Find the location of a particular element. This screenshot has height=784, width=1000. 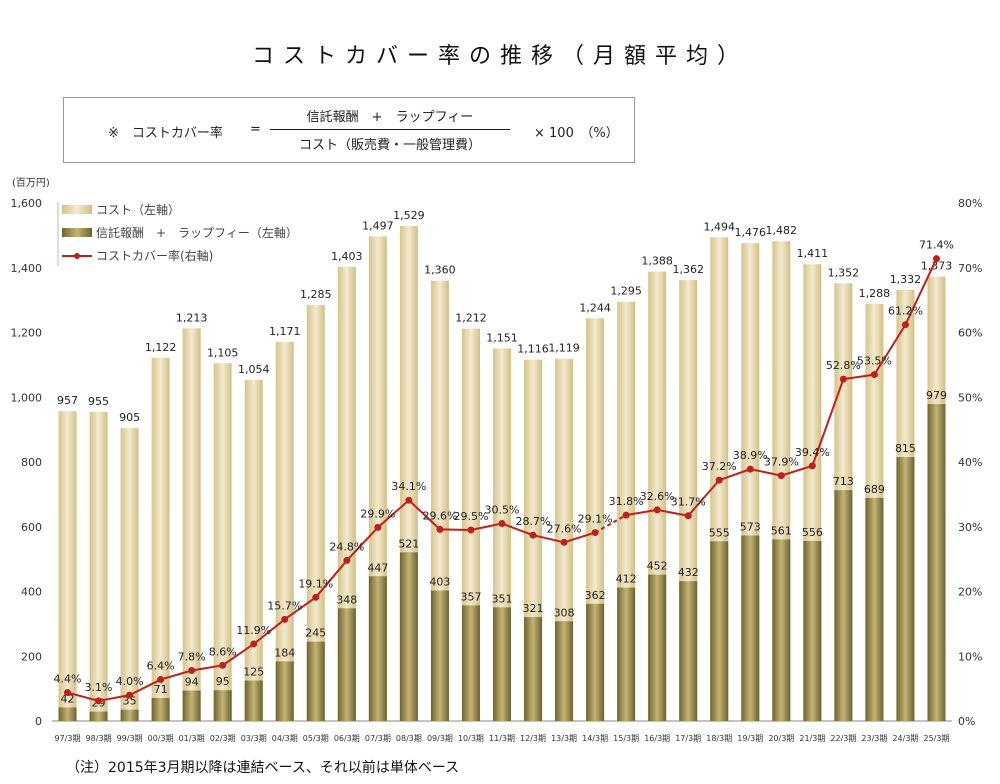

cost-value-label: 957 is located at coordinates (67, 400).